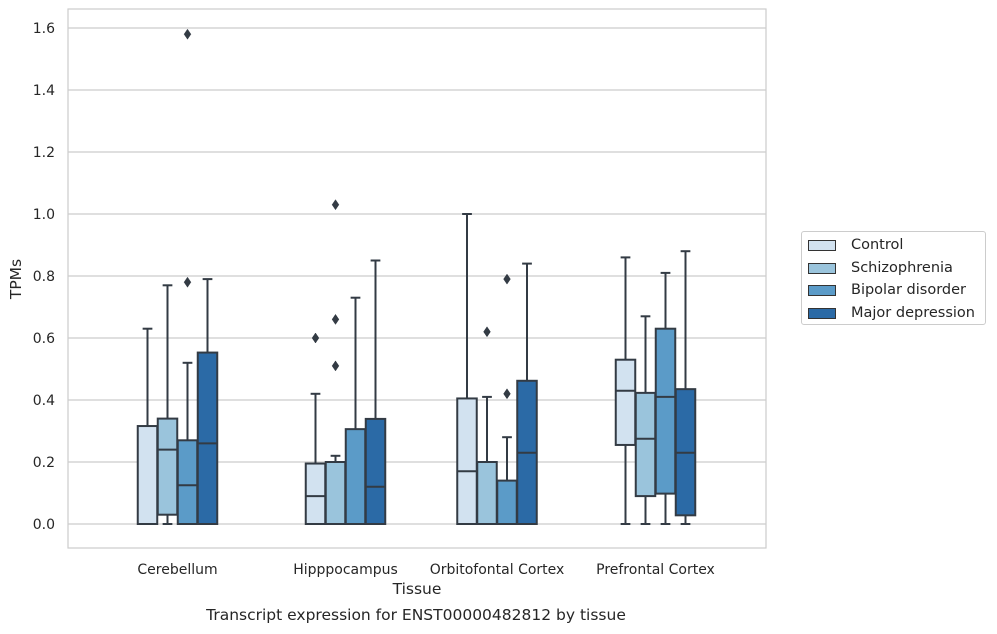  I want to click on y-tick-label: 0.0, so click(44, 525).